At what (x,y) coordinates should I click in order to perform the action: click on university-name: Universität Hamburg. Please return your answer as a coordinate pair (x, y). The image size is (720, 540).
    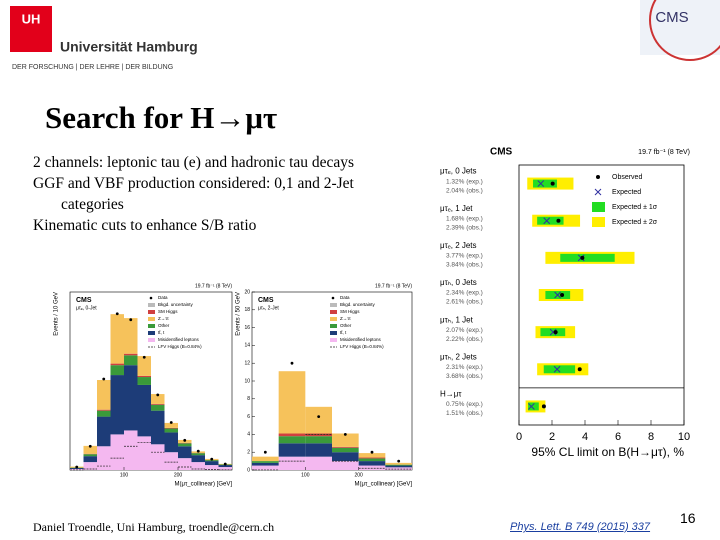
    Looking at the image, I should click on (129, 47).